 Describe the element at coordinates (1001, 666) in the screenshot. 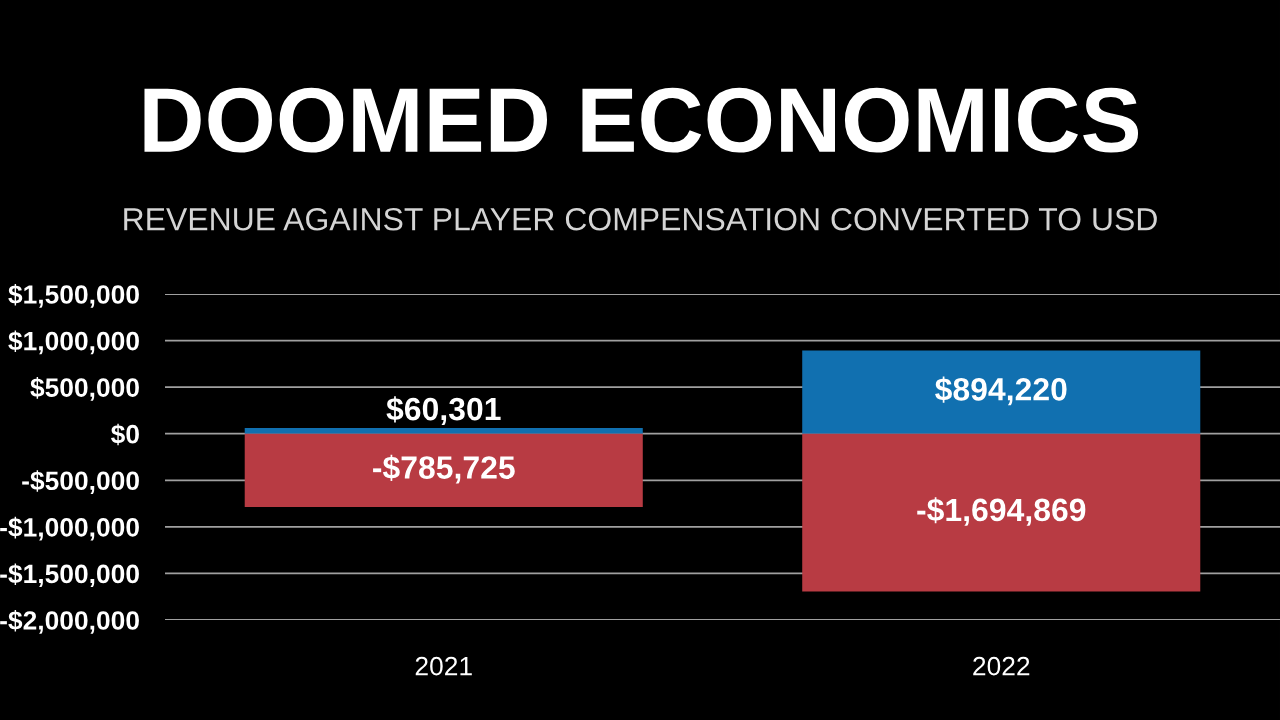

I see `x-tick-label: 2022` at that location.